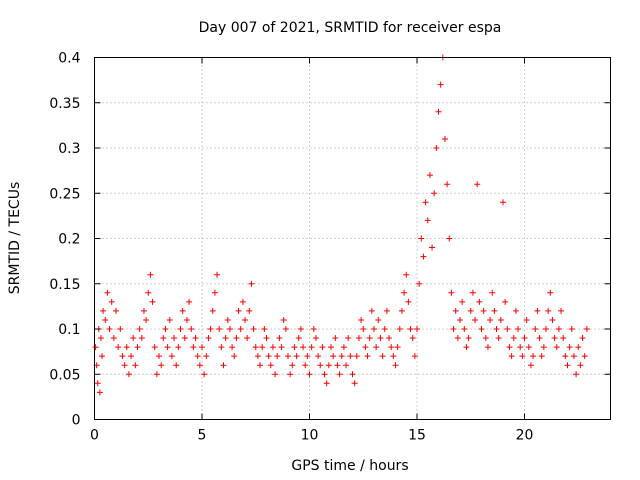  Describe the element at coordinates (69, 240) in the screenshot. I see `y-tick-label: 0.2` at that location.